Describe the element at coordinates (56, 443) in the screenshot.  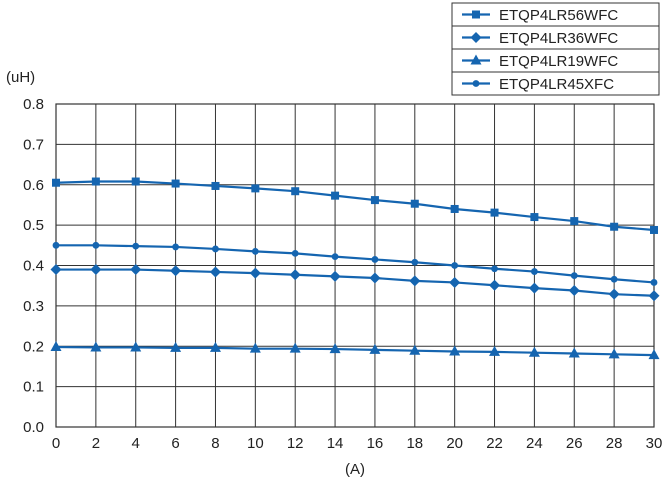
I see `x-tick-label: 0` at that location.